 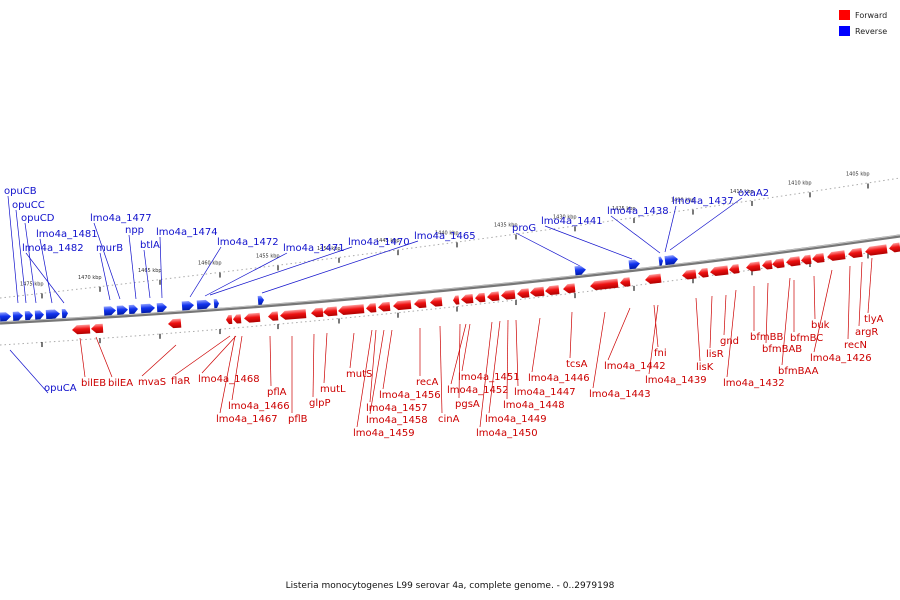 I want to click on tick-label: 1475 kbp, so click(x=32, y=284).